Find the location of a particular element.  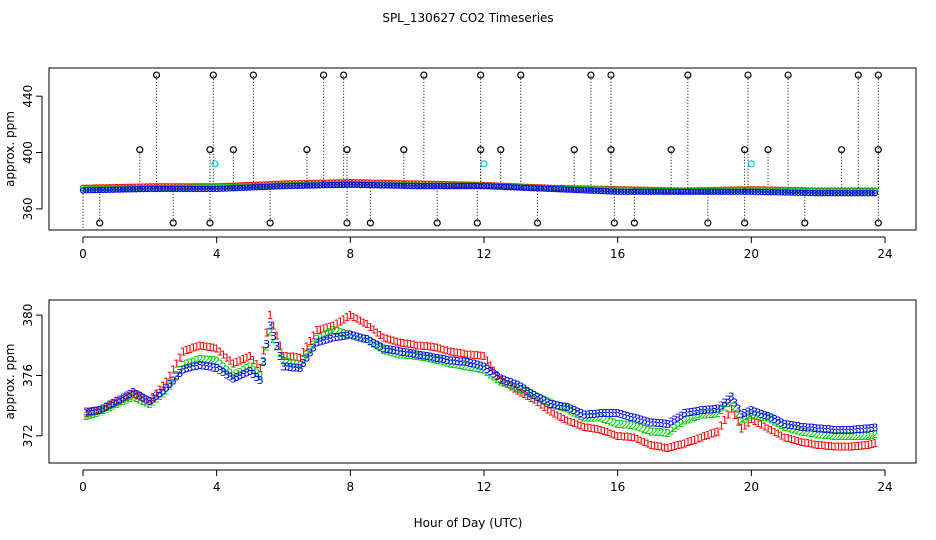

series-2-point is located at coordinates (226, 186).